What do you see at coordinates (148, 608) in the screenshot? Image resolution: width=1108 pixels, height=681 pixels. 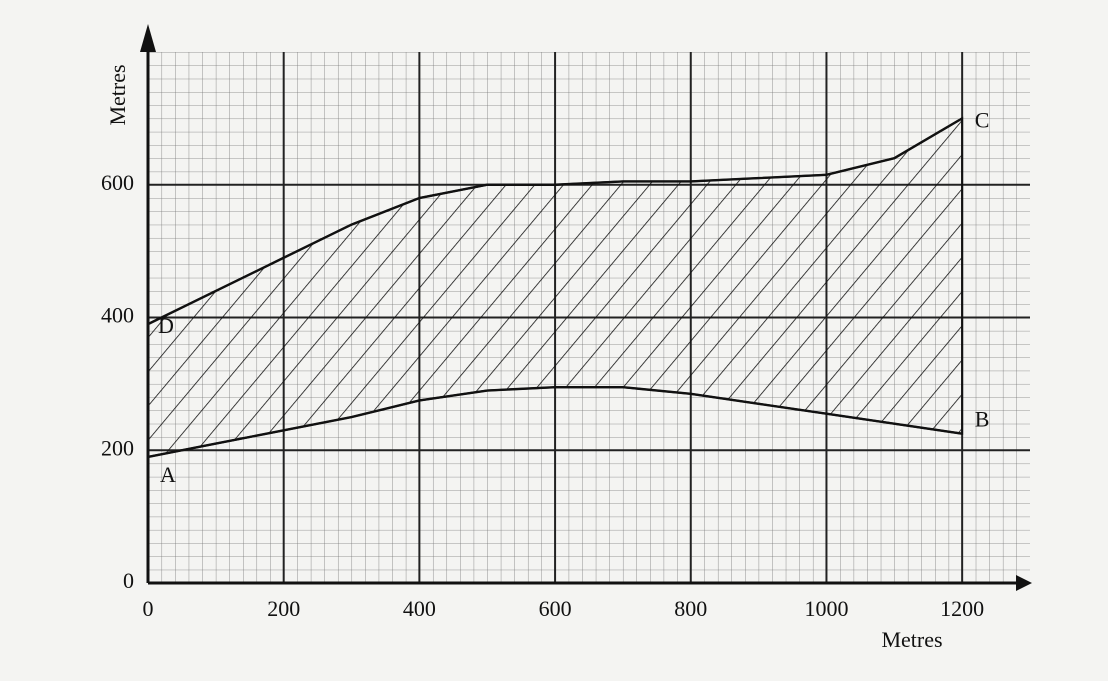 I see `x-tick-label: 0` at bounding box center [148, 608].